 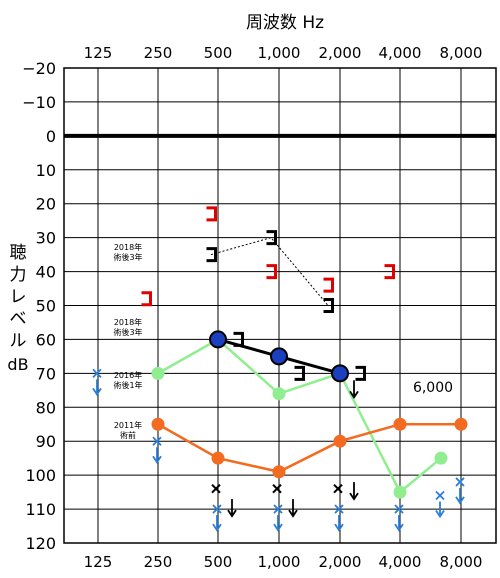 What do you see at coordinates (461, 562) in the screenshot?
I see `x-tick-label-bottom: 8,000` at bounding box center [461, 562].